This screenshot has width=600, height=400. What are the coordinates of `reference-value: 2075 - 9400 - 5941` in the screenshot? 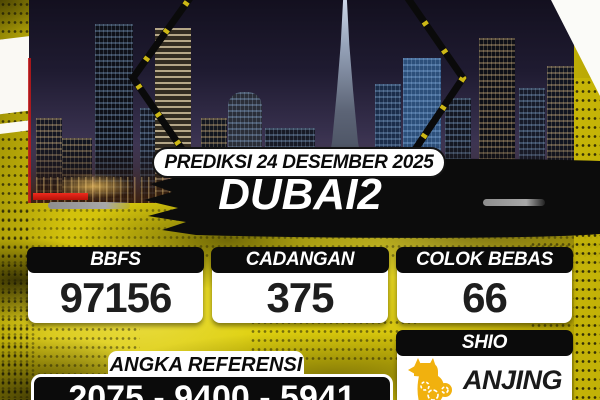 It's located at (212, 389).